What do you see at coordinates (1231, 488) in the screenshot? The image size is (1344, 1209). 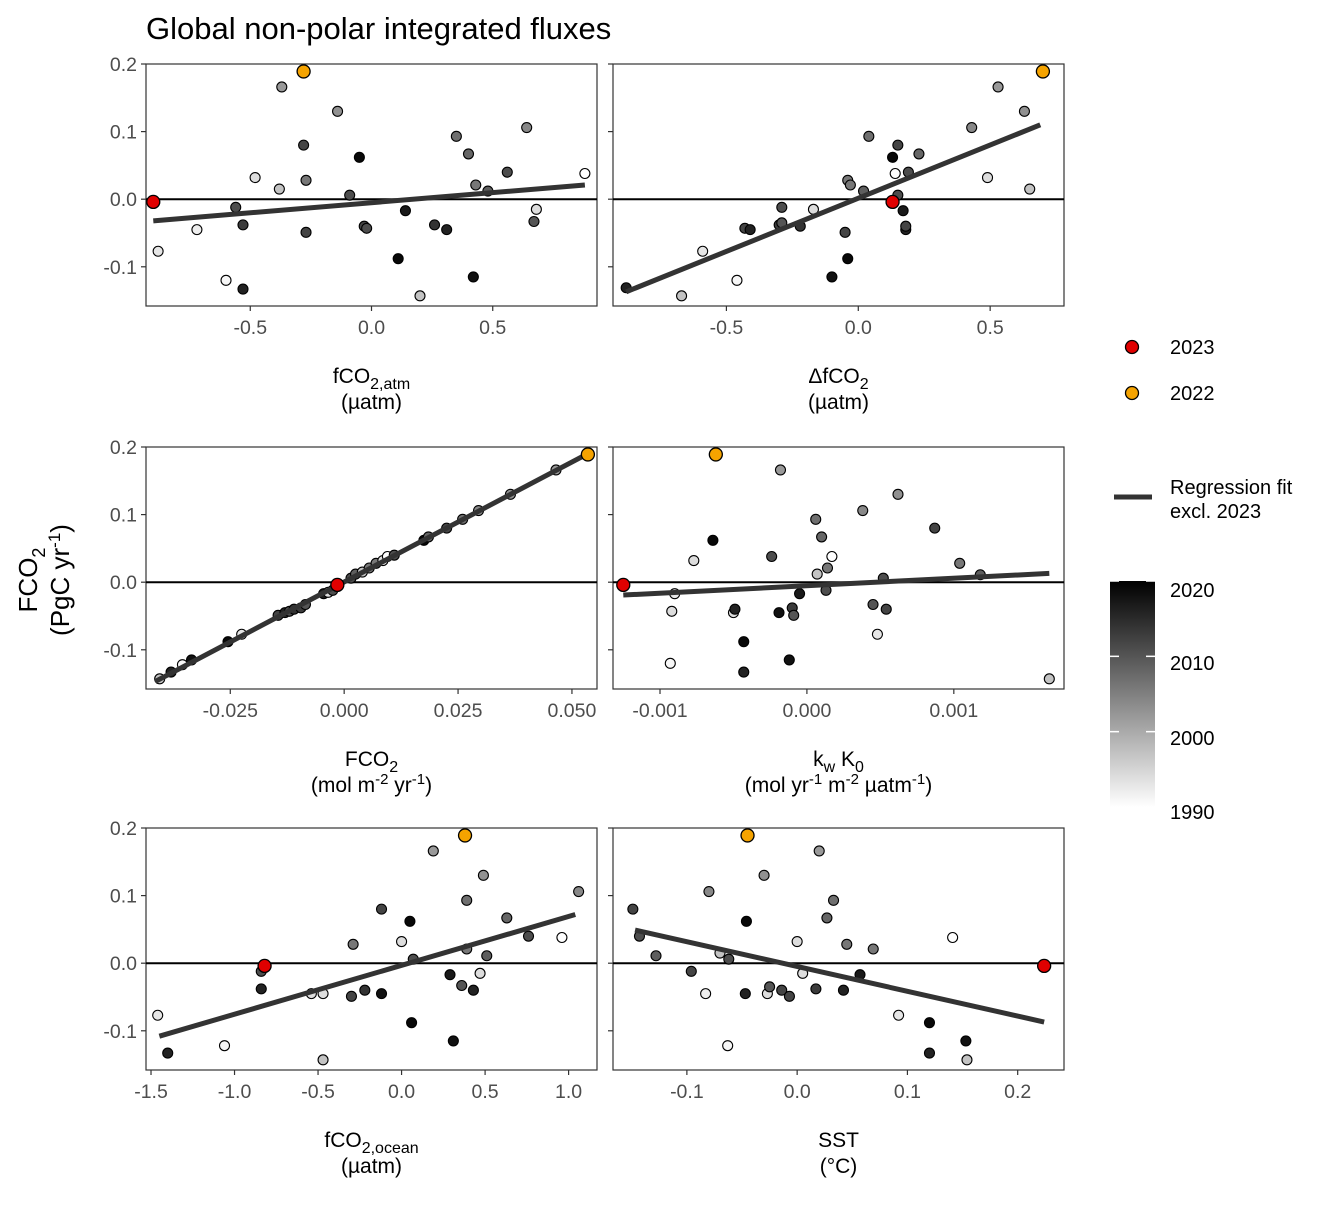 I see `legend-regression-label-1: Regression fit` at bounding box center [1231, 488].